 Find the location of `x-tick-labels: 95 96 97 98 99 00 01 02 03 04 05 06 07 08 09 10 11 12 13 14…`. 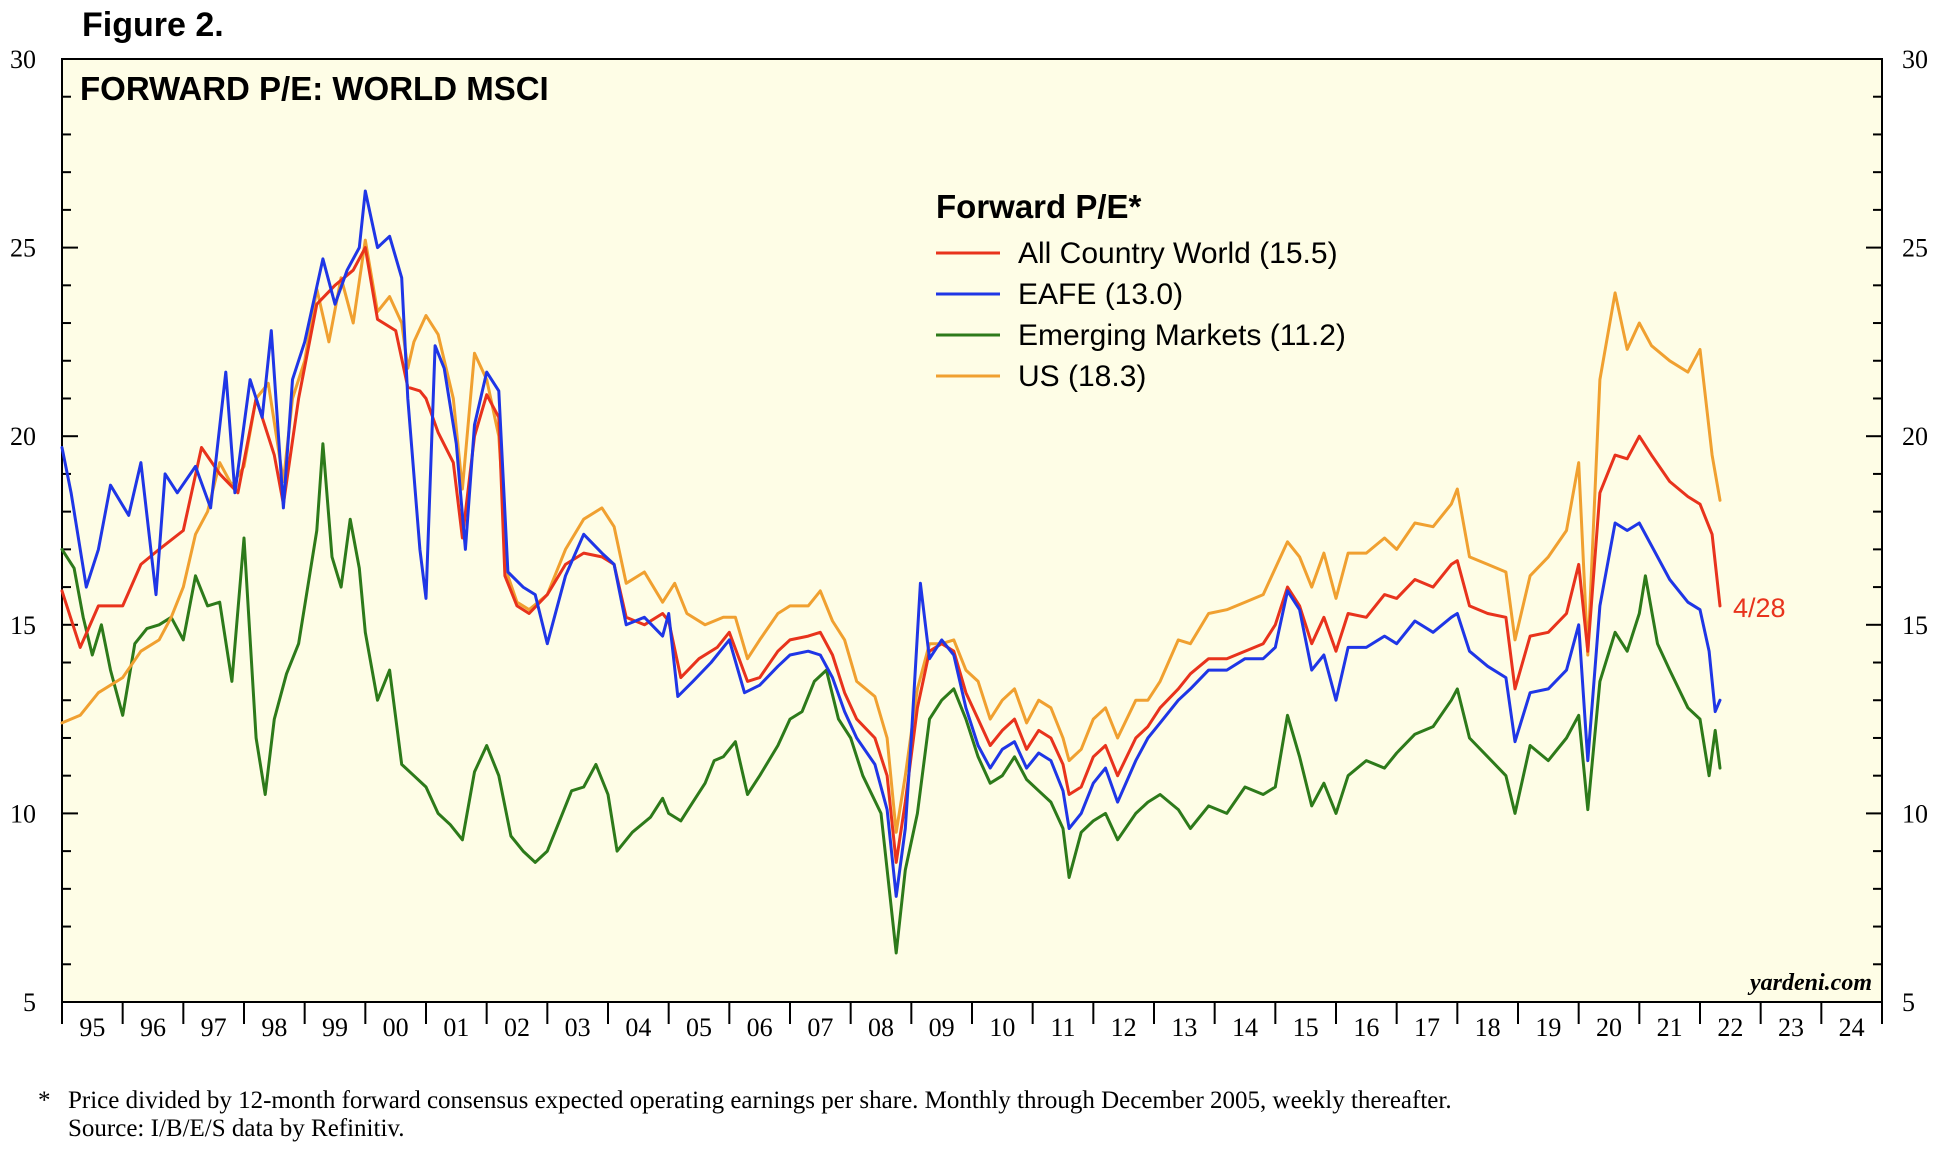

x-tick-labels: 95 96 97 98 99 00 01 02 03 04 05 06 07 08 09 10 11 12 13 14… is located at coordinates (971, 1027).